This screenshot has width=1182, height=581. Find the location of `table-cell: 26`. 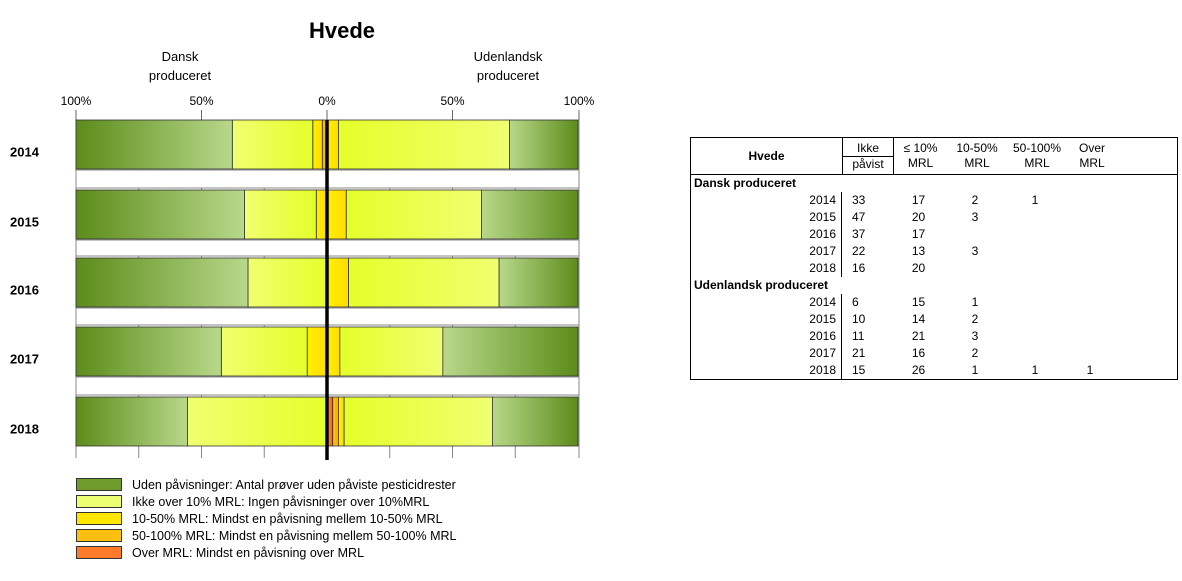

table-cell: 26 is located at coordinates (918, 370).